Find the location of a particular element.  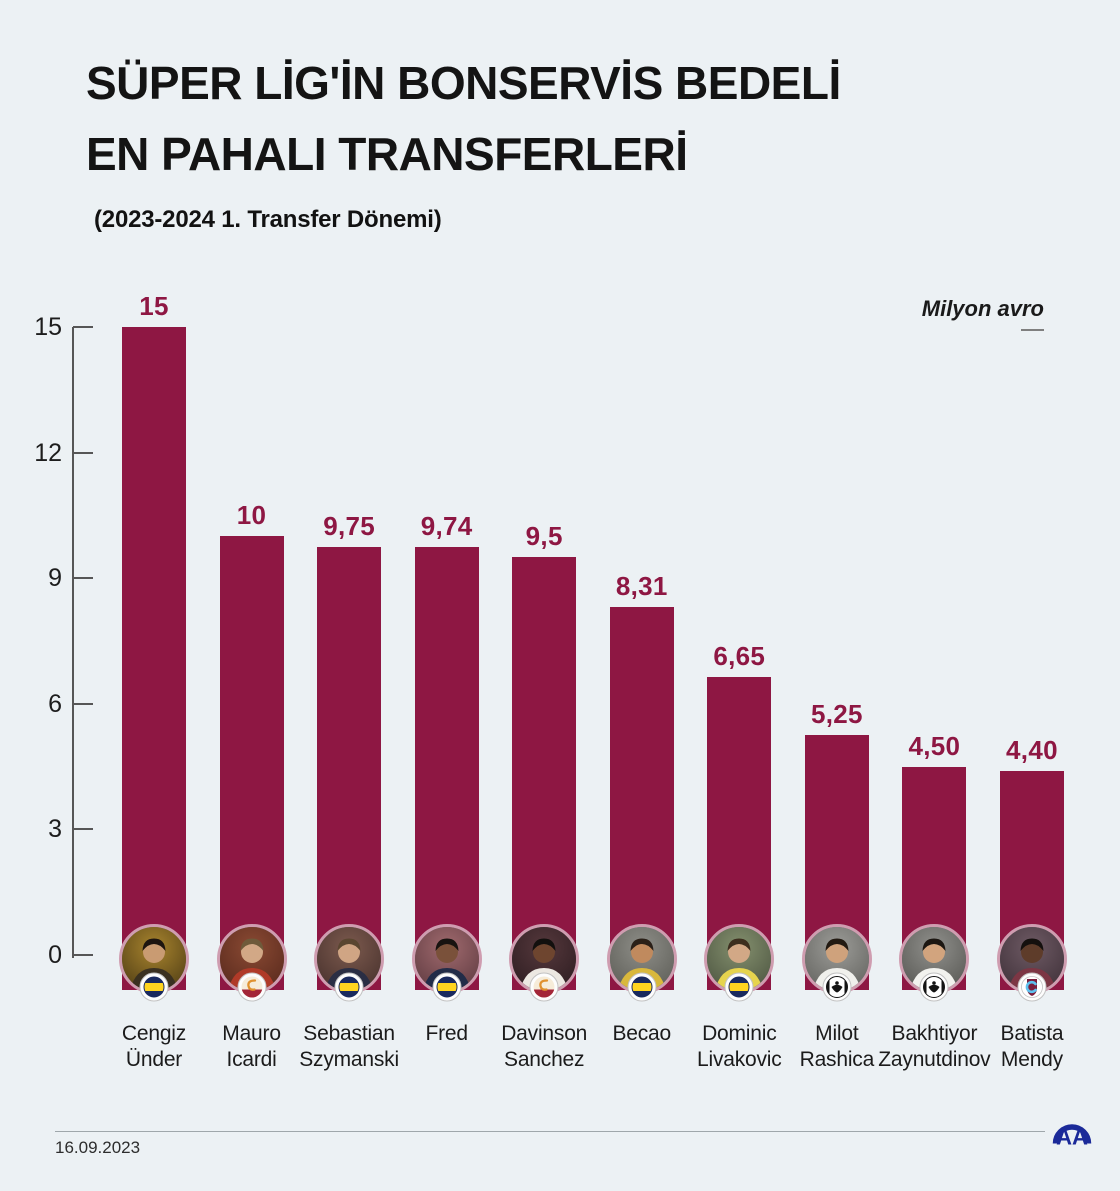

player-name-line1: Davinson is located at coordinates (544, 1033).